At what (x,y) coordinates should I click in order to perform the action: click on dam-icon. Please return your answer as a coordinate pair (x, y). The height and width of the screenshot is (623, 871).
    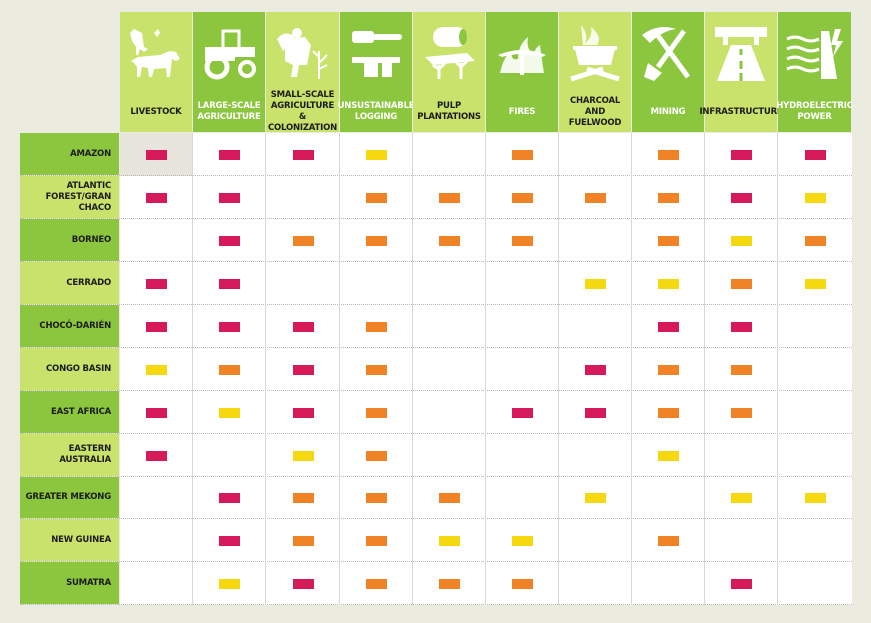
    Looking at the image, I should click on (814, 53).